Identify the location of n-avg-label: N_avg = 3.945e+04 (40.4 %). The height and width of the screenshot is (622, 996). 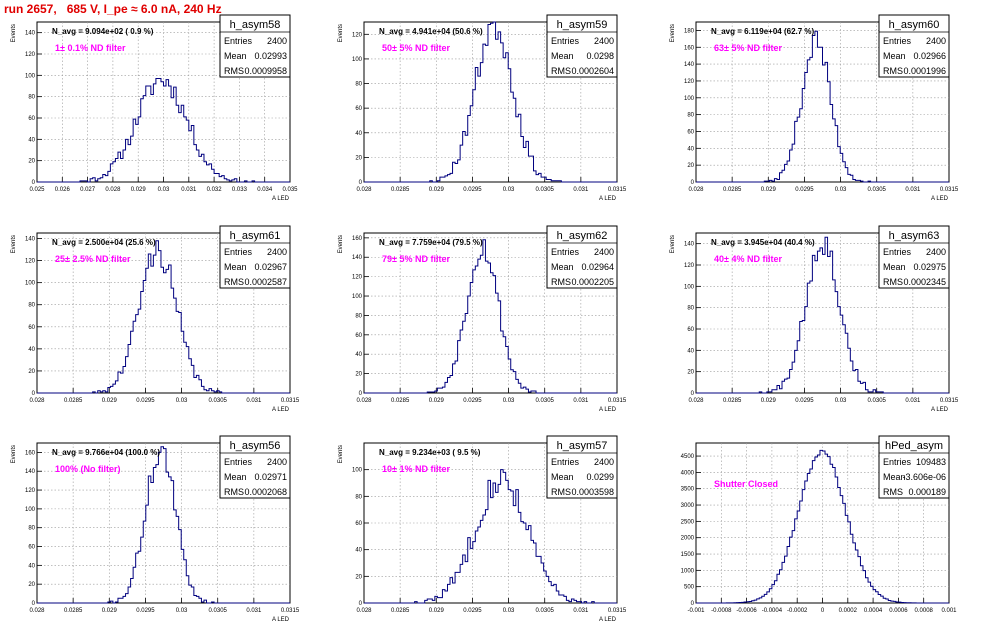
(763, 242).